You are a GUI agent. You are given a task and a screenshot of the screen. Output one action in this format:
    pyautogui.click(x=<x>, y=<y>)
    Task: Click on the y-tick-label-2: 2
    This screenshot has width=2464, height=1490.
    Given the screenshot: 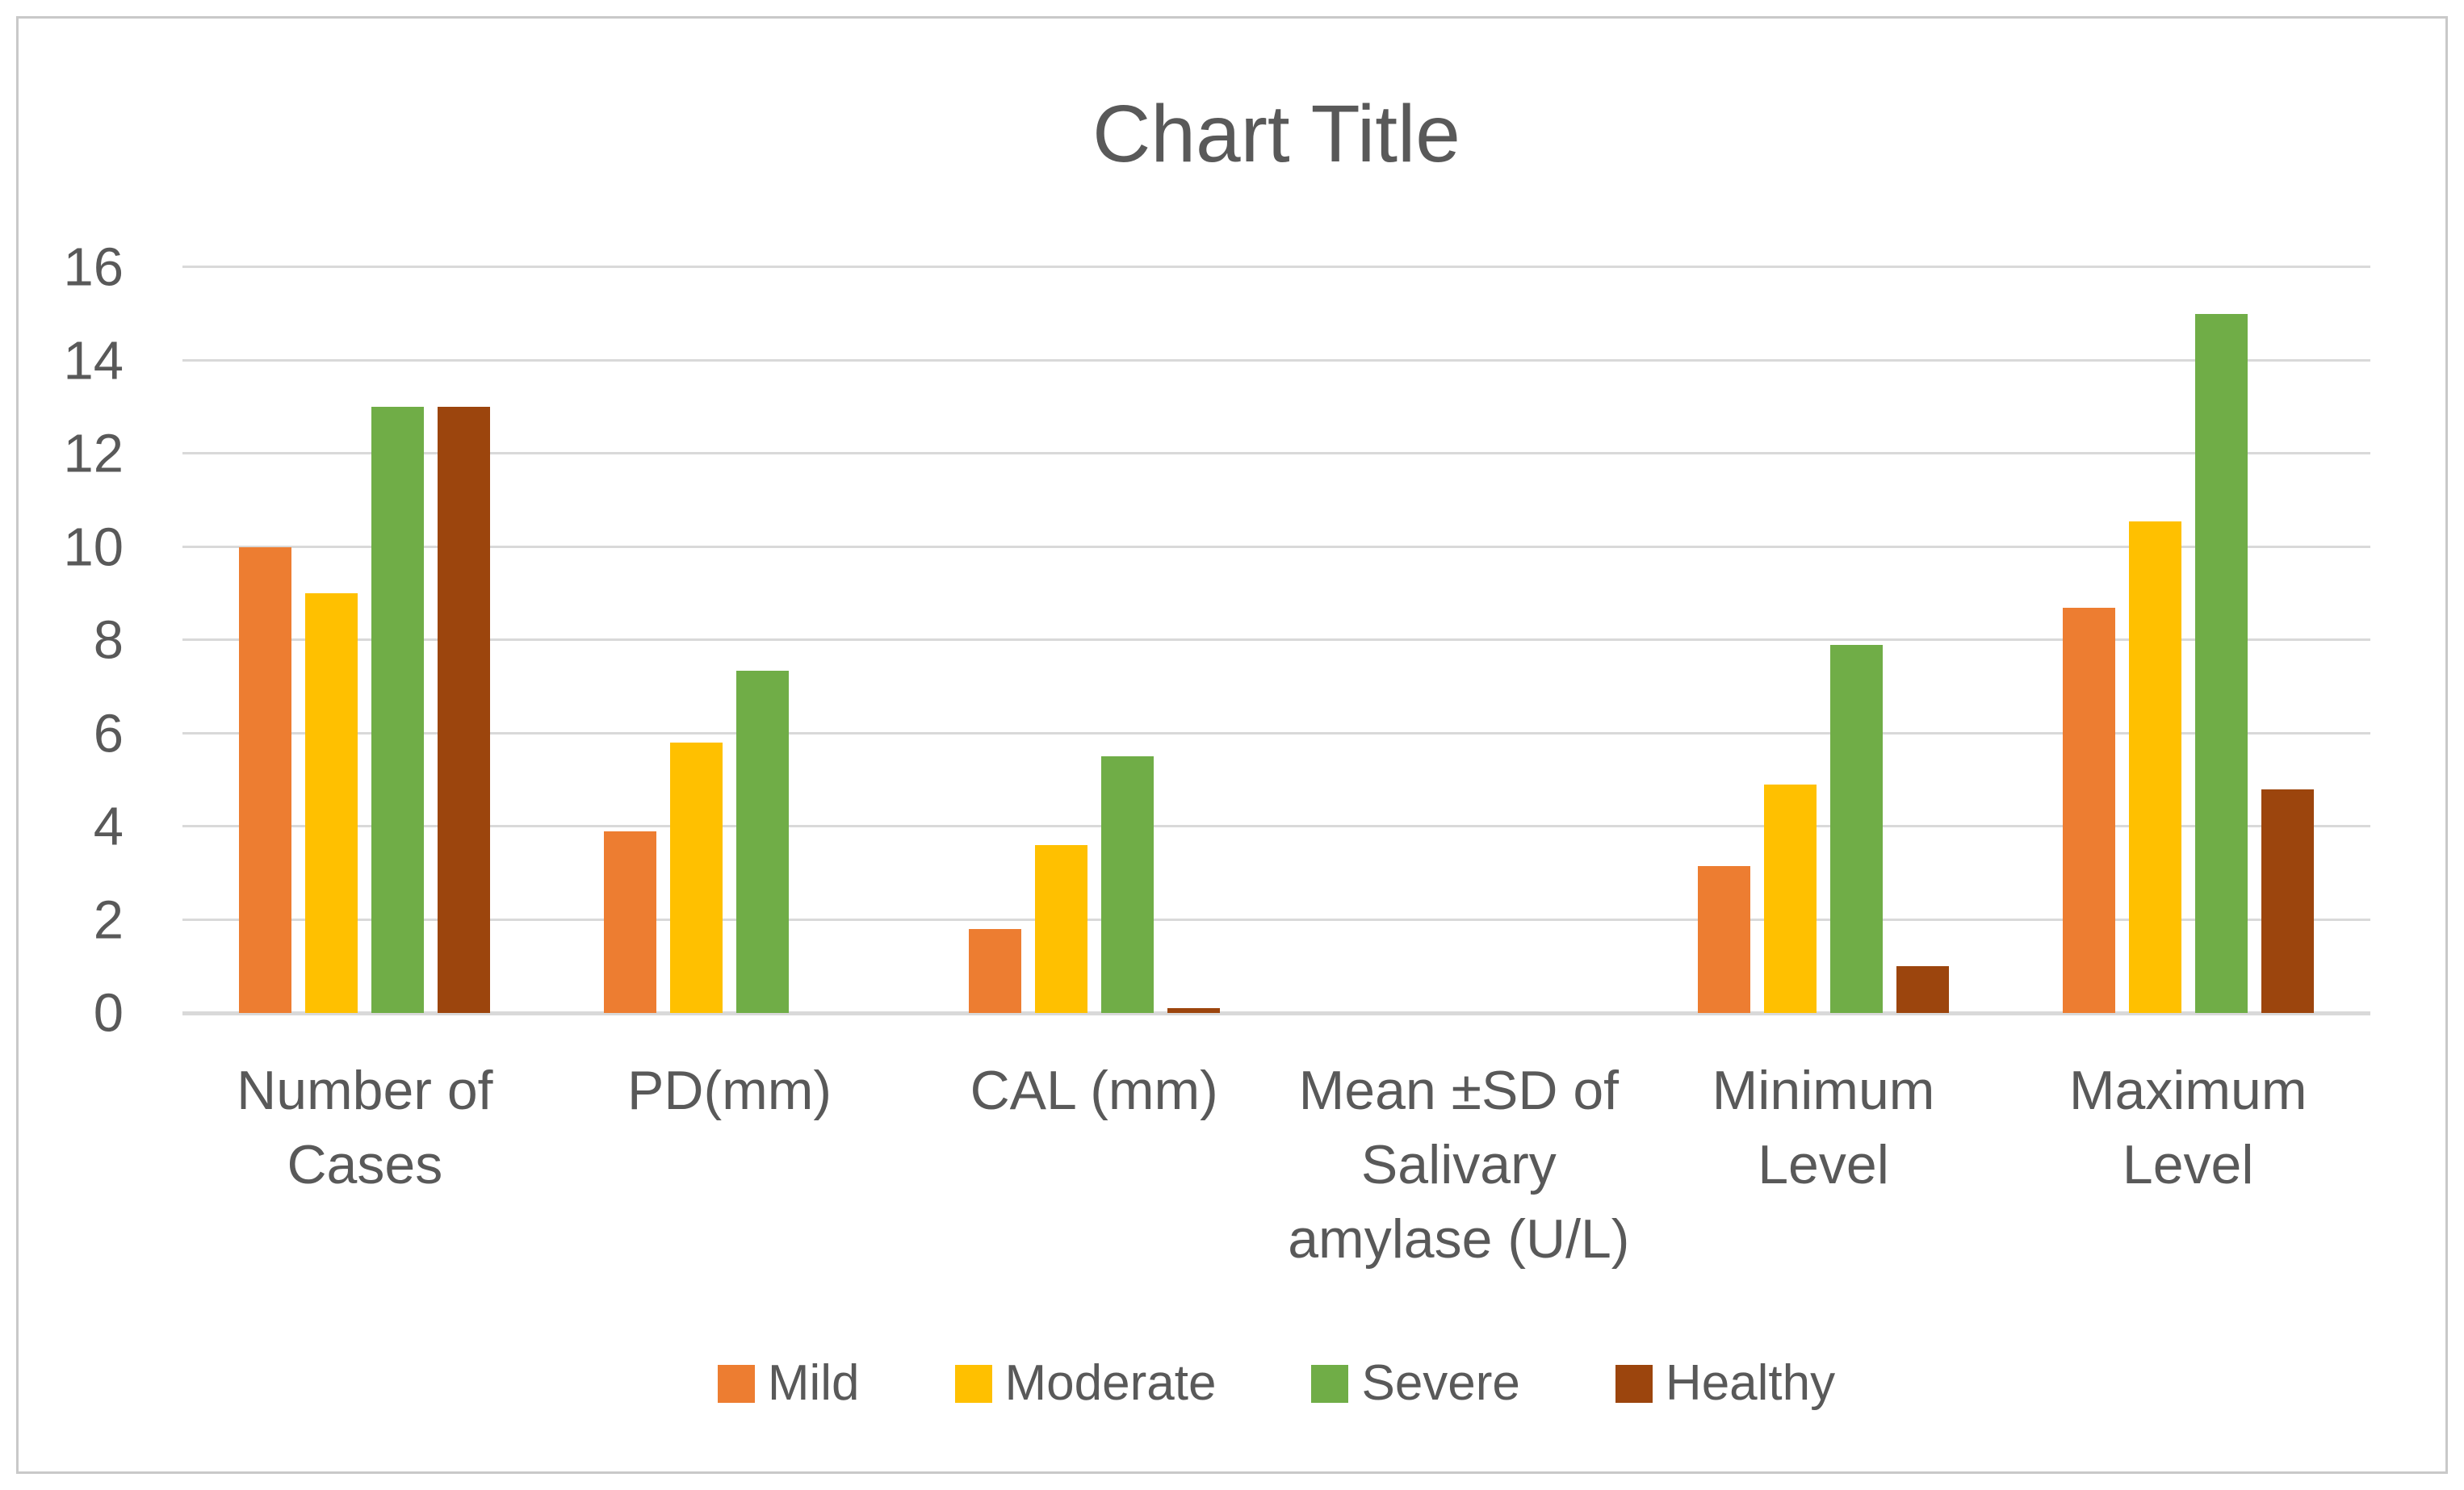 What is the action you would take?
    pyautogui.click(x=108, y=919)
    